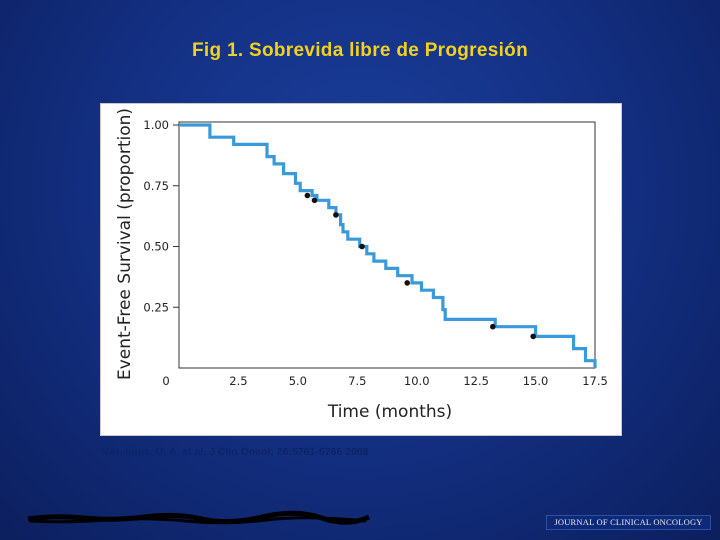 This screenshot has height=540, width=720. Describe the element at coordinates (165, 381) in the screenshot. I see `x-tick-label: 0` at that location.